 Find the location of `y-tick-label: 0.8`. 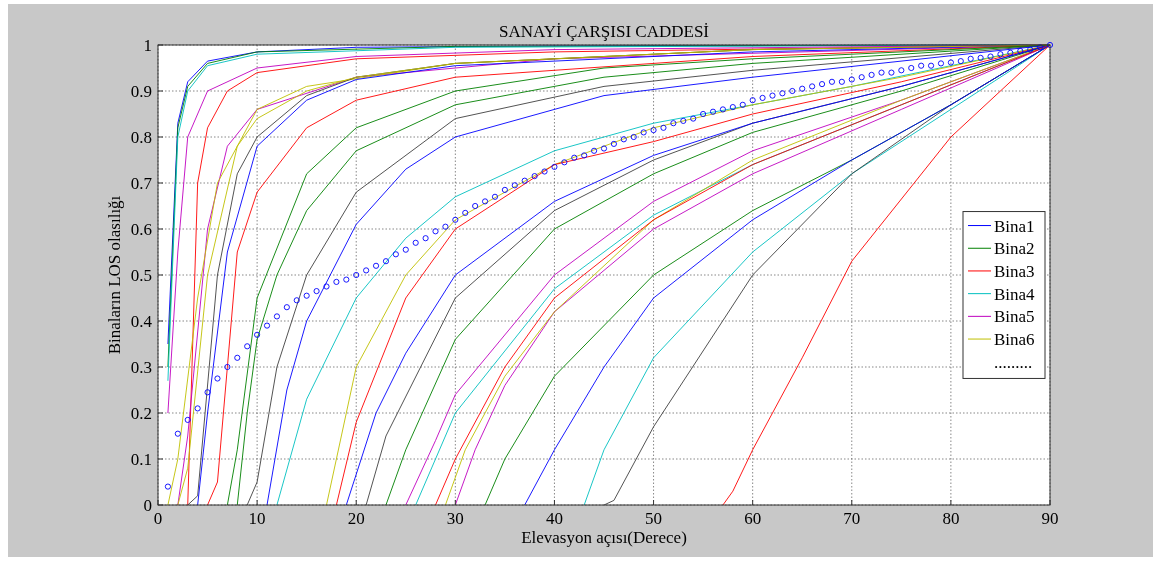

y-tick-label: 0.8 is located at coordinates (141, 137).